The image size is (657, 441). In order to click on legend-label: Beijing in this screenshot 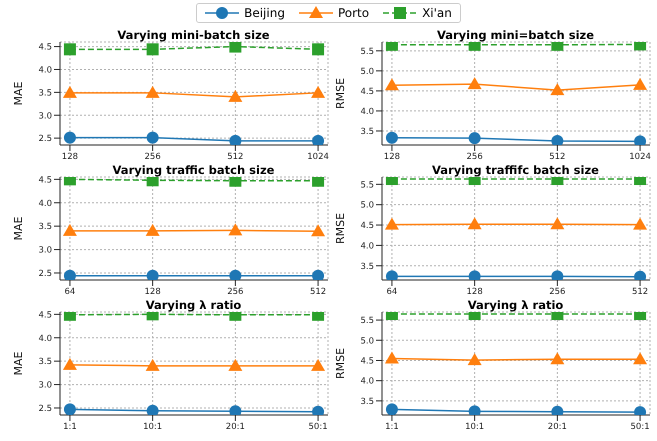, I will do `click(264, 13)`.